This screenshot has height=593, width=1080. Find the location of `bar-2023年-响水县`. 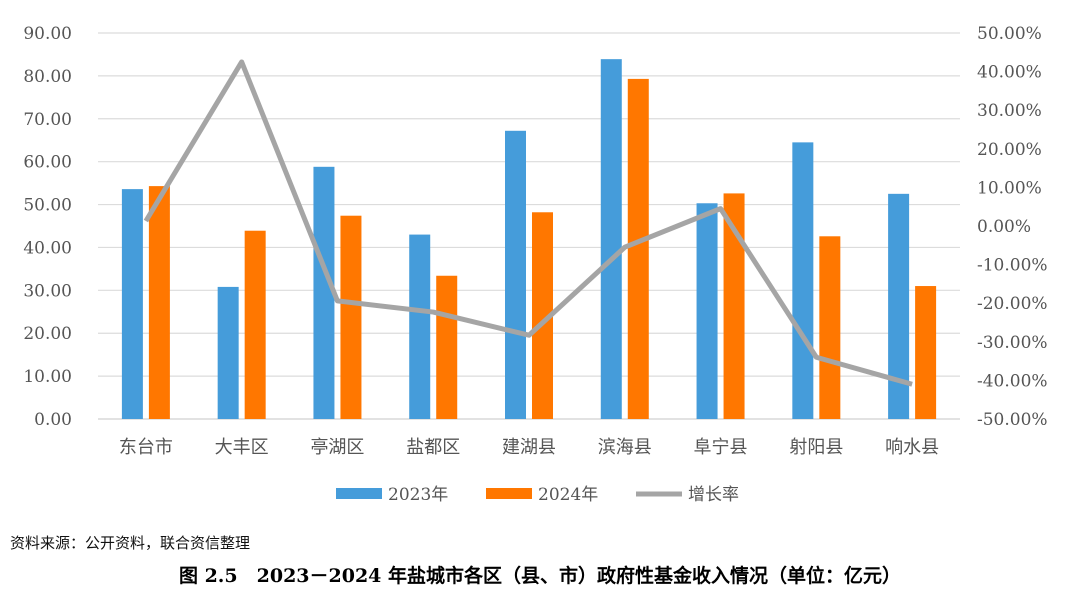

bar-2023年-响水县 is located at coordinates (899, 306).